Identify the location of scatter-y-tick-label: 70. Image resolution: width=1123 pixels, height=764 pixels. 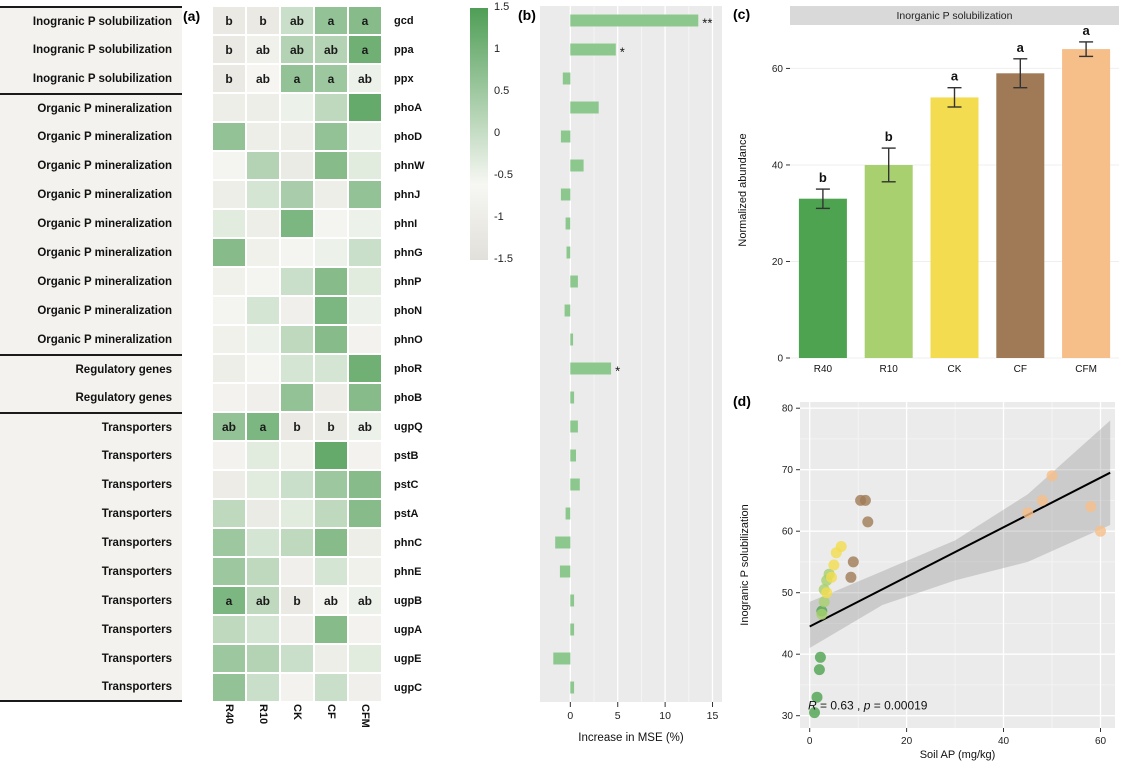
(788, 470).